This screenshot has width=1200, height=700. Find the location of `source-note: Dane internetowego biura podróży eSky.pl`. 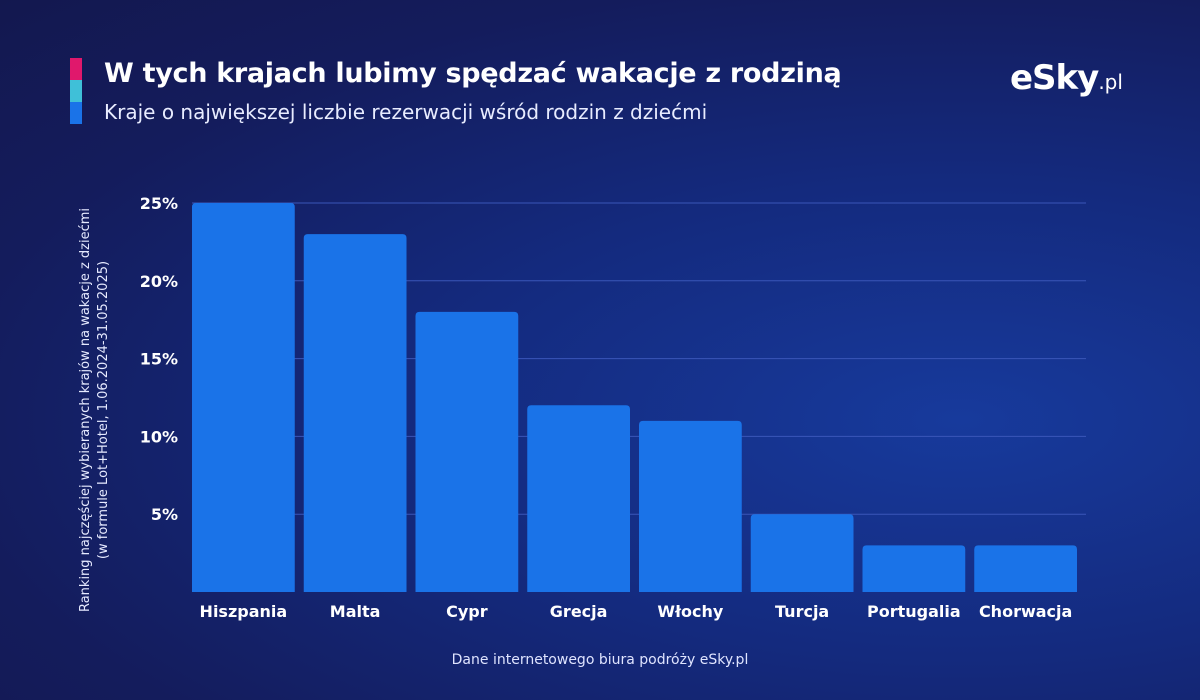

source-note: Dane internetowego biura podróży eSky.pl is located at coordinates (600, 660).